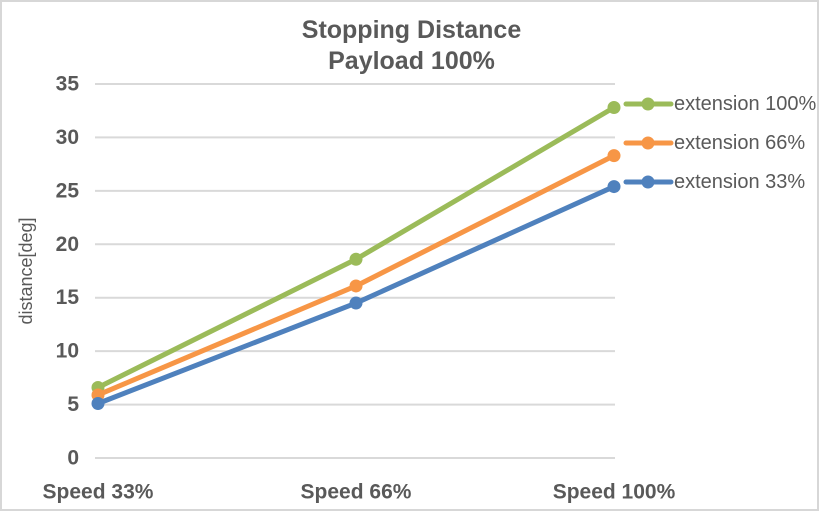 This screenshot has width=819, height=511. I want to click on y-tick-label-10: 10, so click(67, 351).